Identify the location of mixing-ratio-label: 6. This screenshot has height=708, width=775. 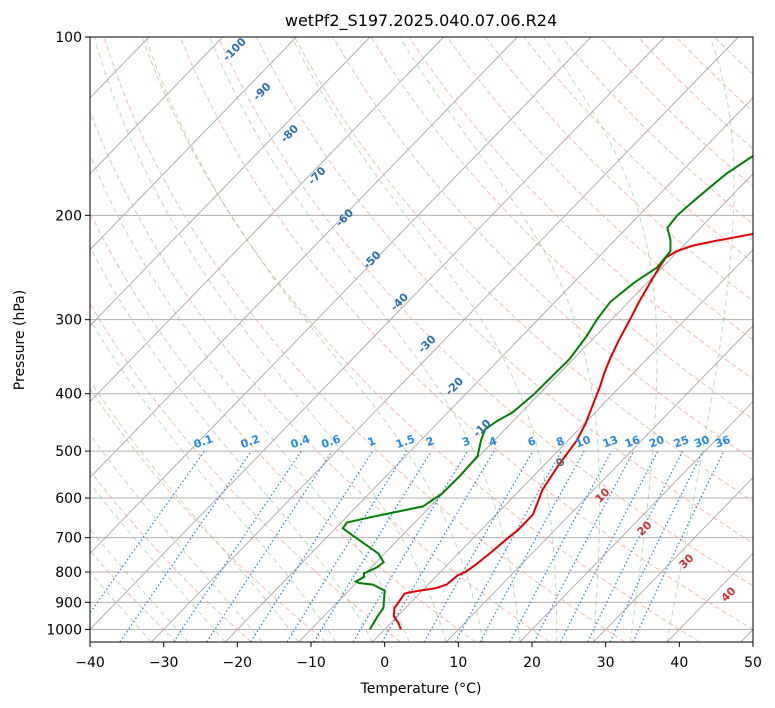
(532, 441).